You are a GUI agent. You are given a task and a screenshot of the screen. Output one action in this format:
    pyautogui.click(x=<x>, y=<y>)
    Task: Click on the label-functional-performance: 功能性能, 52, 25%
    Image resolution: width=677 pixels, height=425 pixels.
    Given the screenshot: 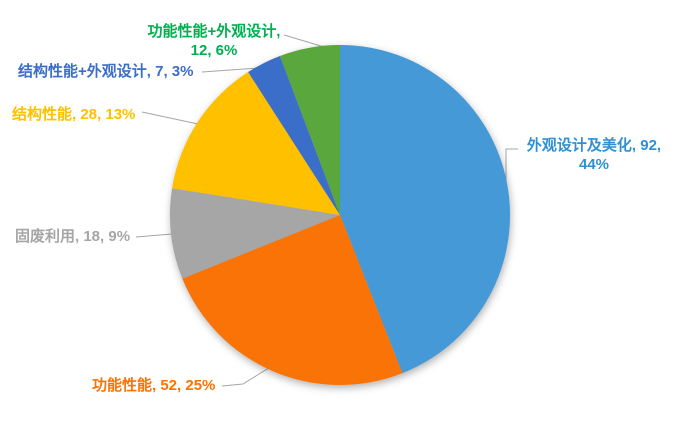 What is the action you would take?
    pyautogui.click(x=153, y=385)
    